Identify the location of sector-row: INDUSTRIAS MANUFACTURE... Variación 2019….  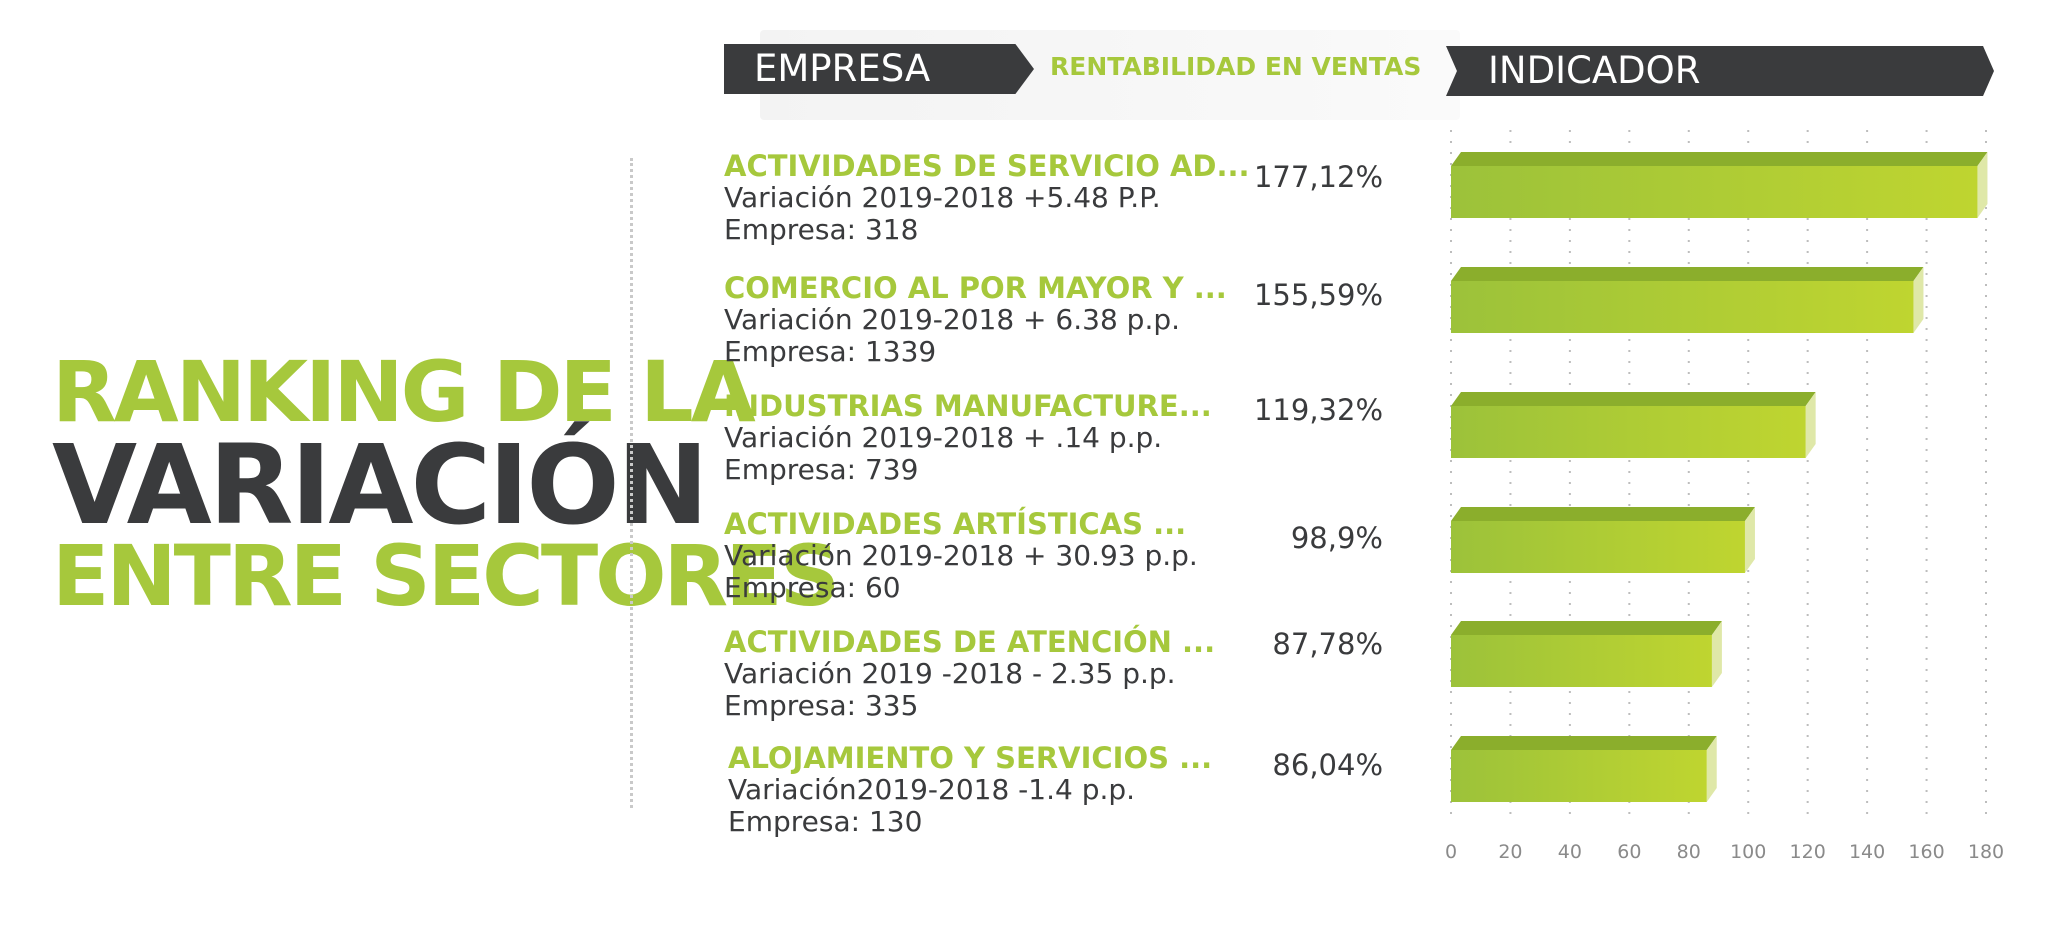
(984, 438).